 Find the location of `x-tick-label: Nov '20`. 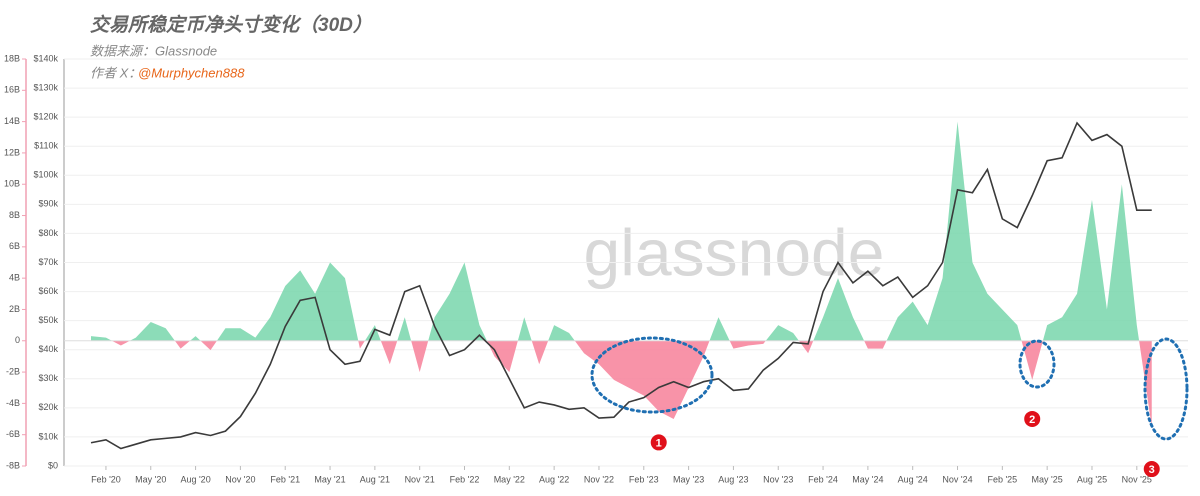

x-tick-label: Nov '20 is located at coordinates (240, 479).